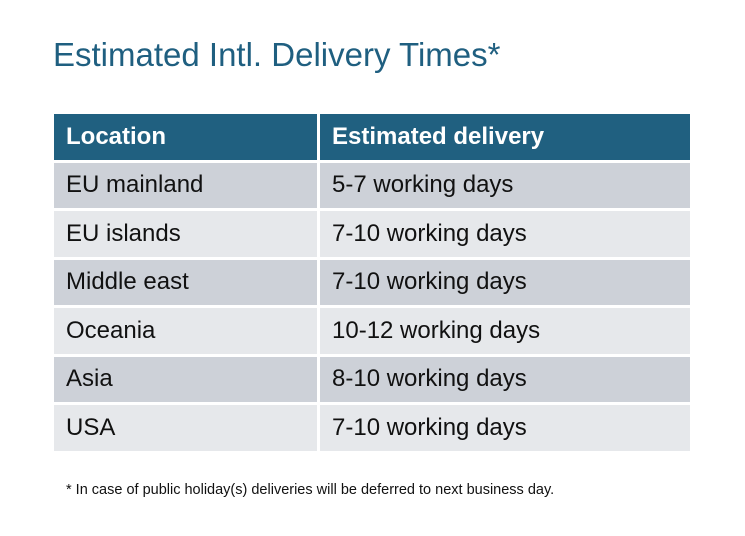  What do you see at coordinates (185, 428) in the screenshot?
I see `location-cell: USA` at bounding box center [185, 428].